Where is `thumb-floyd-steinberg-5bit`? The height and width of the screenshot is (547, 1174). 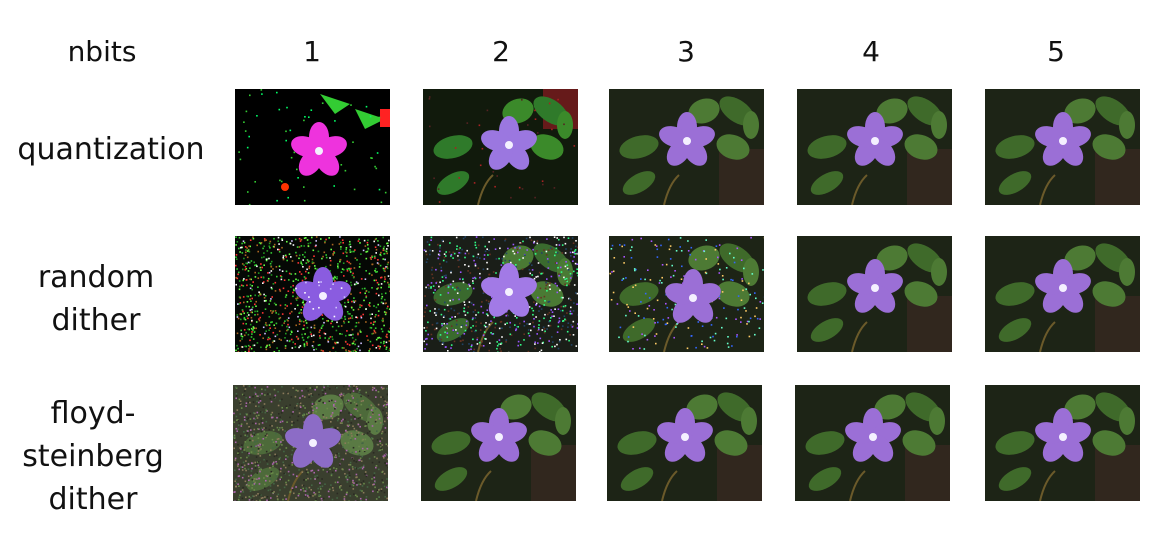
thumb-floyd-steinberg-5bit is located at coordinates (1062, 443).